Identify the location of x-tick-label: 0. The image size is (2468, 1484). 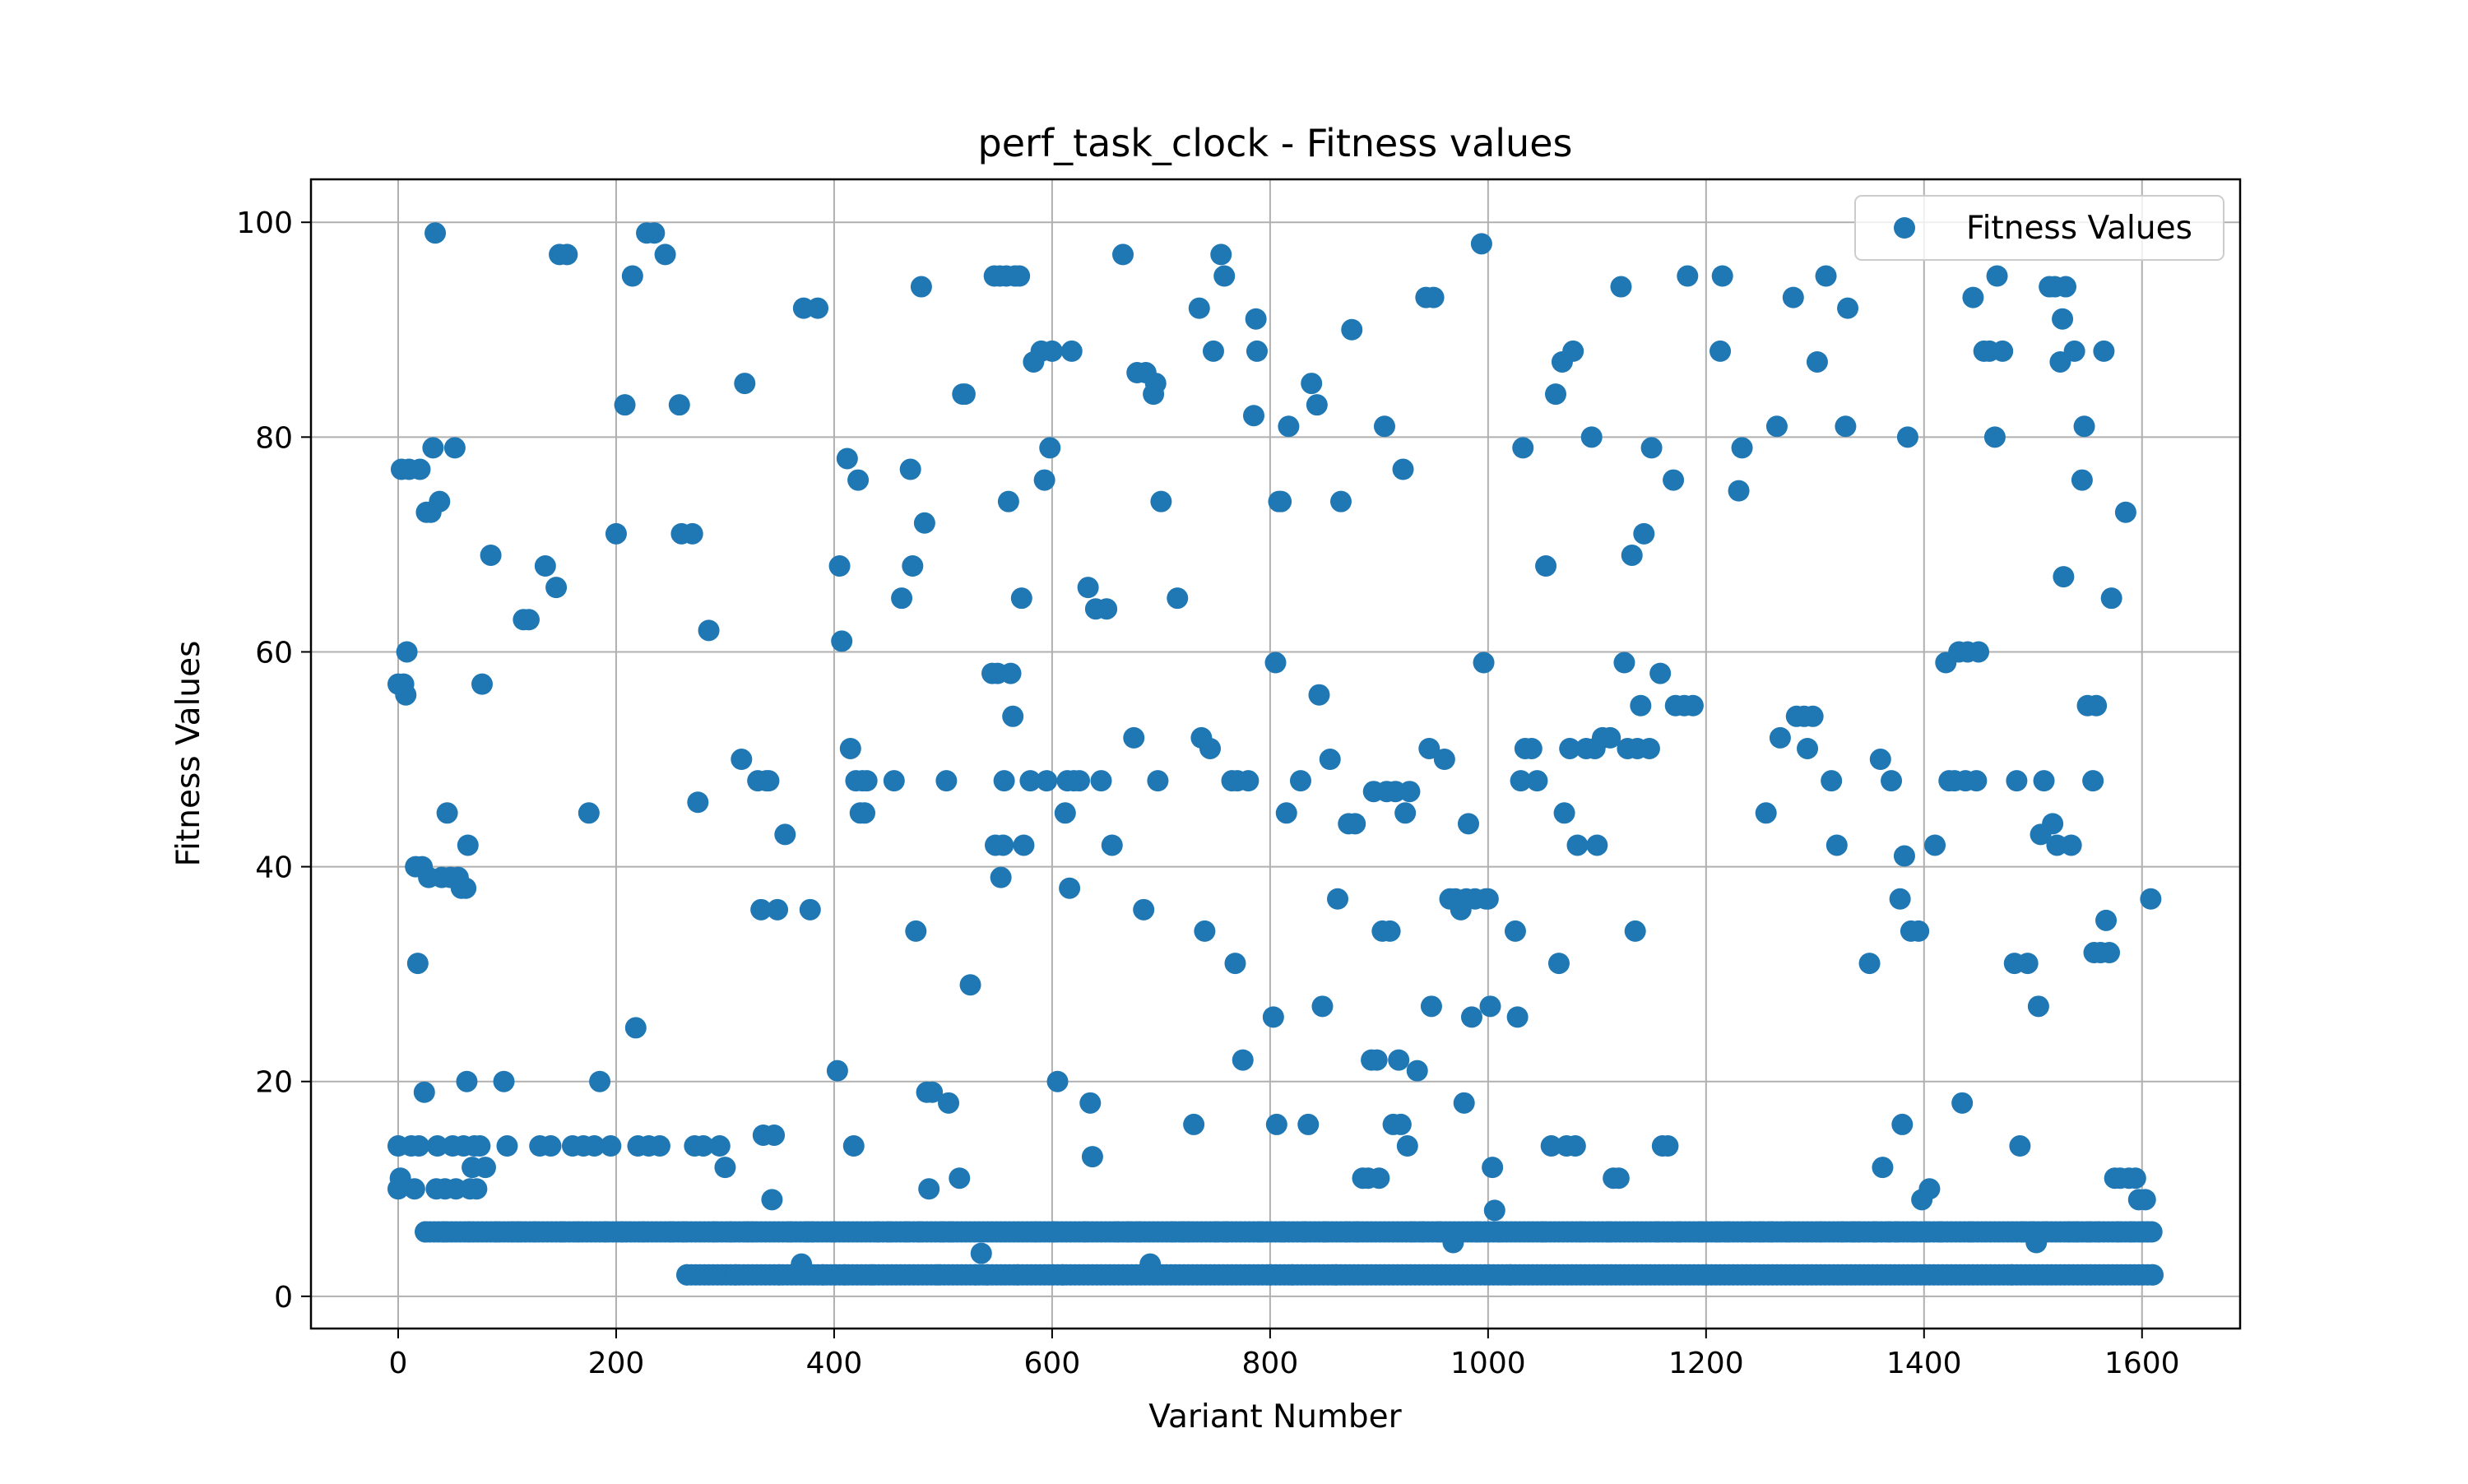
(398, 1363).